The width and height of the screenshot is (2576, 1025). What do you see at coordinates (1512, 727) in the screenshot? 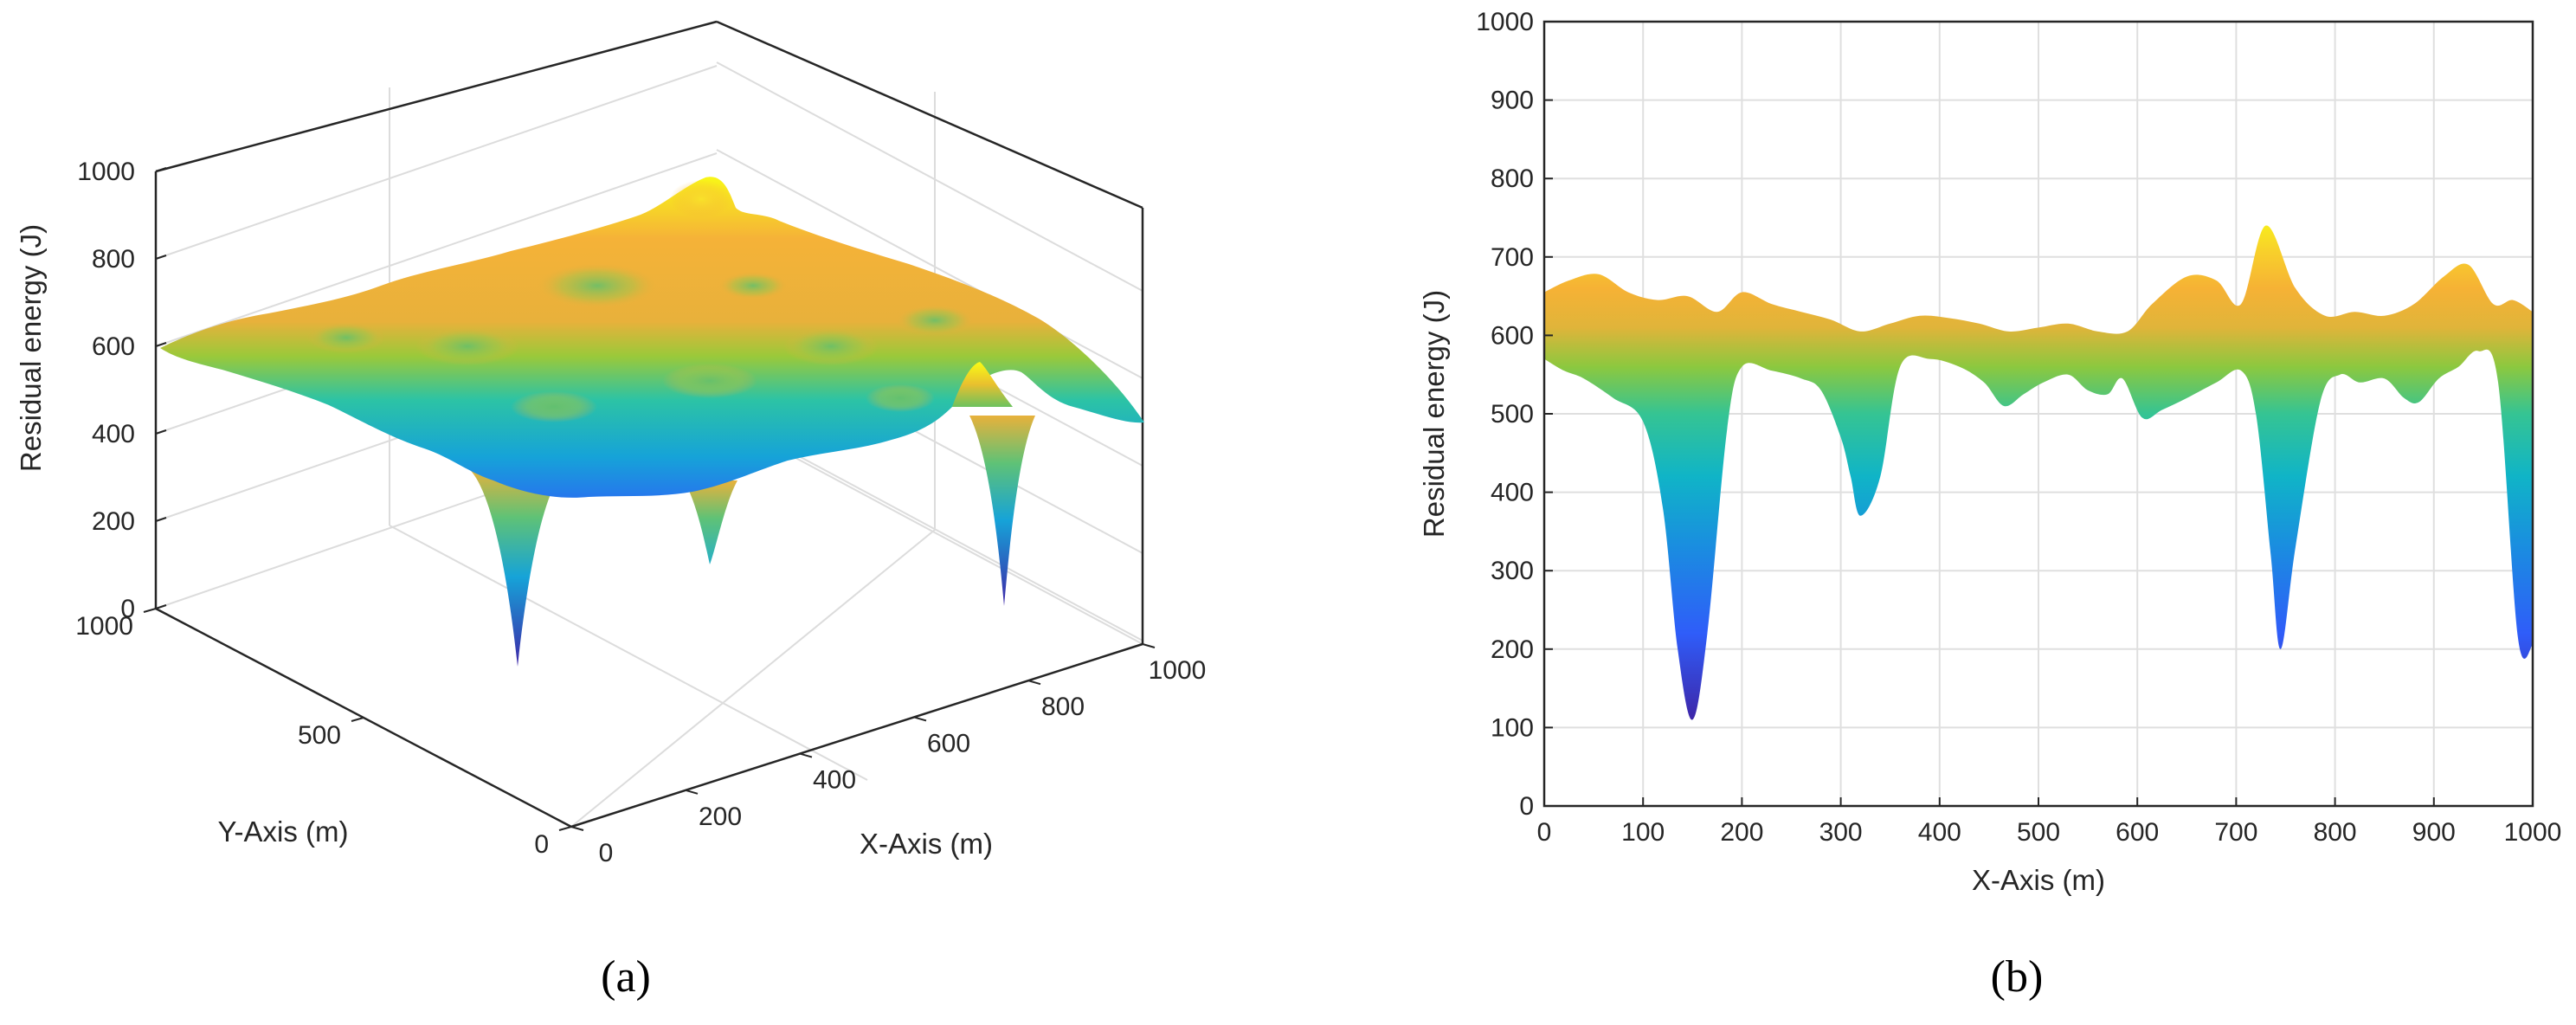
I see `y-tick-label: 100` at bounding box center [1512, 727].